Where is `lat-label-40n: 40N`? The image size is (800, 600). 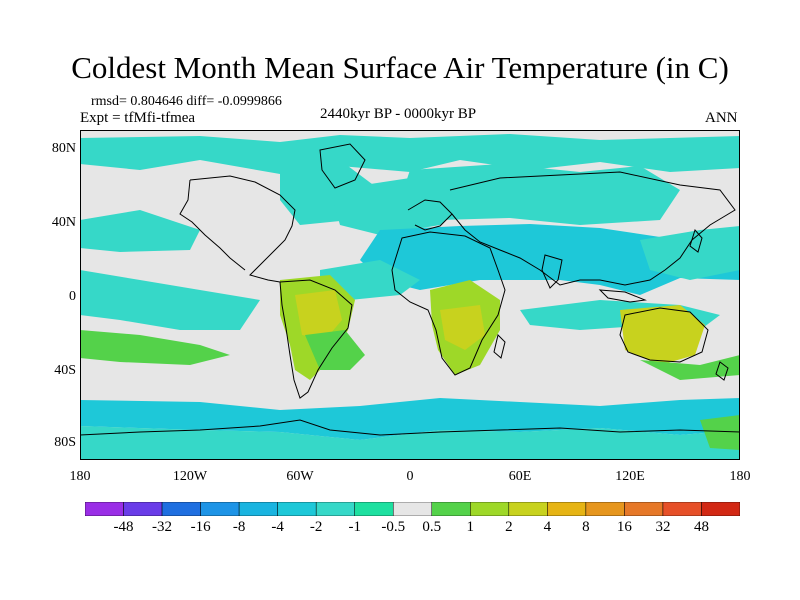
lat-label-40n: 40N is located at coordinates (63, 222).